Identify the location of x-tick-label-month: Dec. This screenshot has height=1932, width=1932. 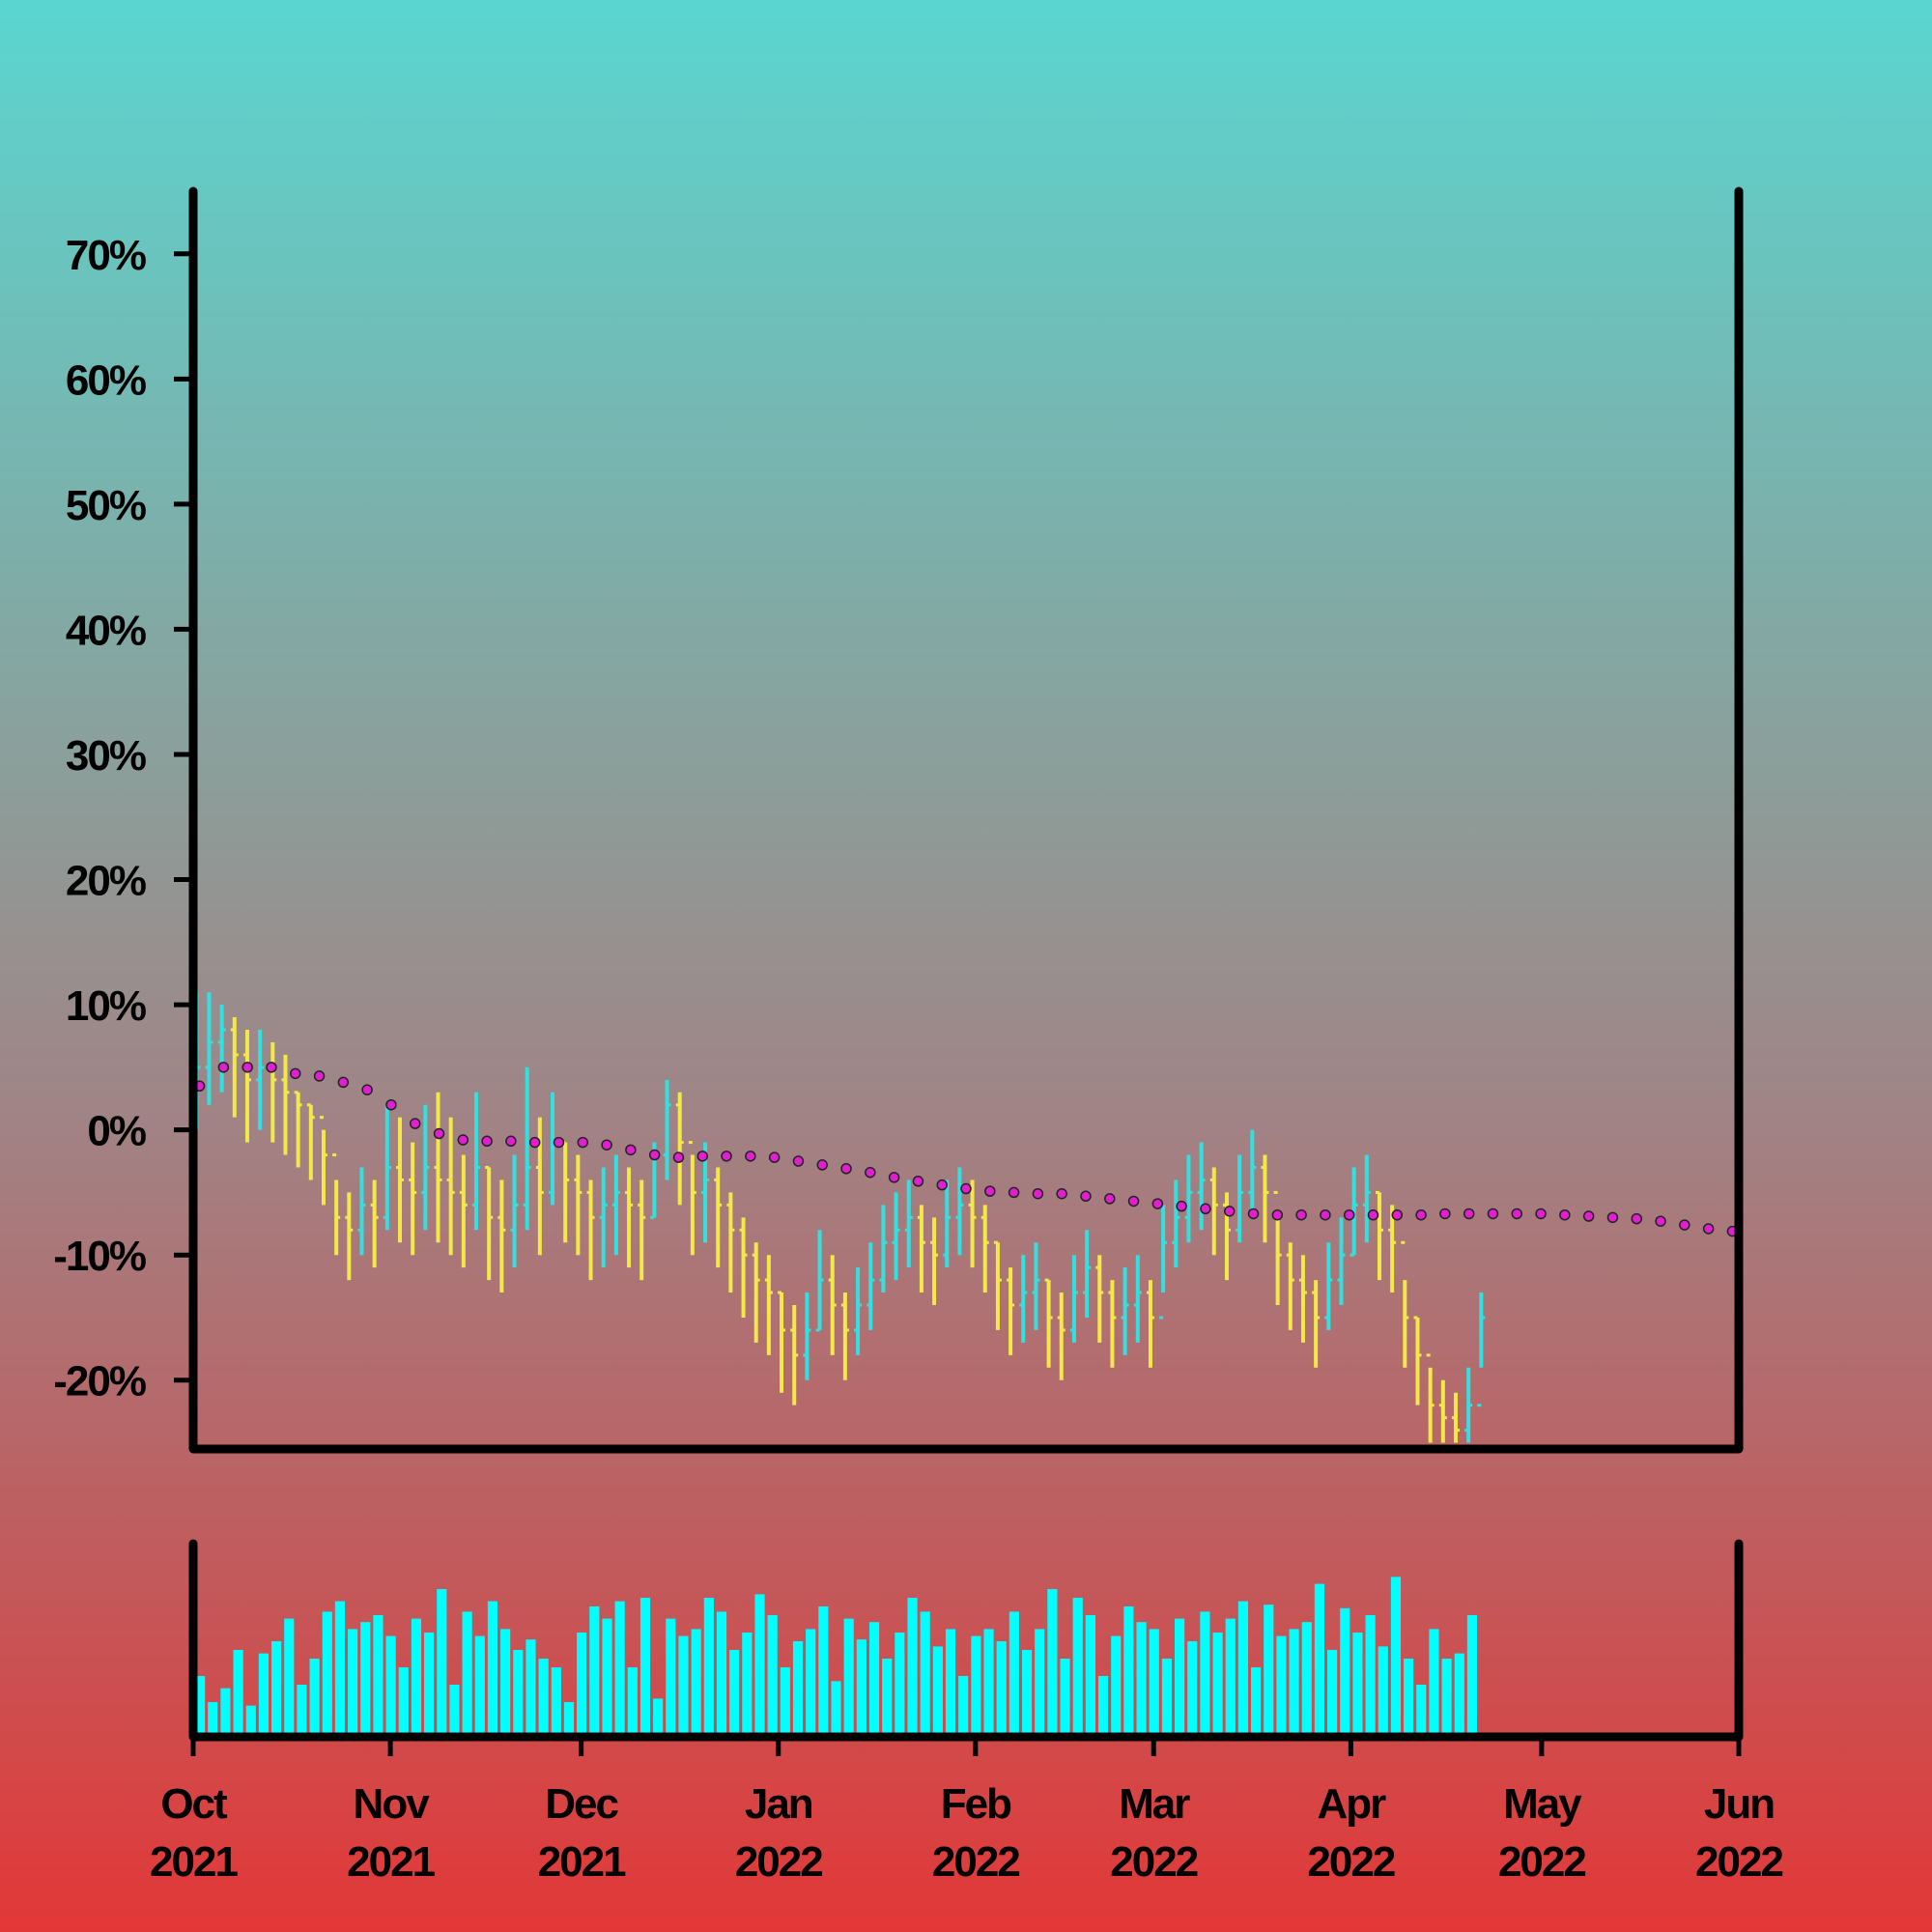
(581, 1804).